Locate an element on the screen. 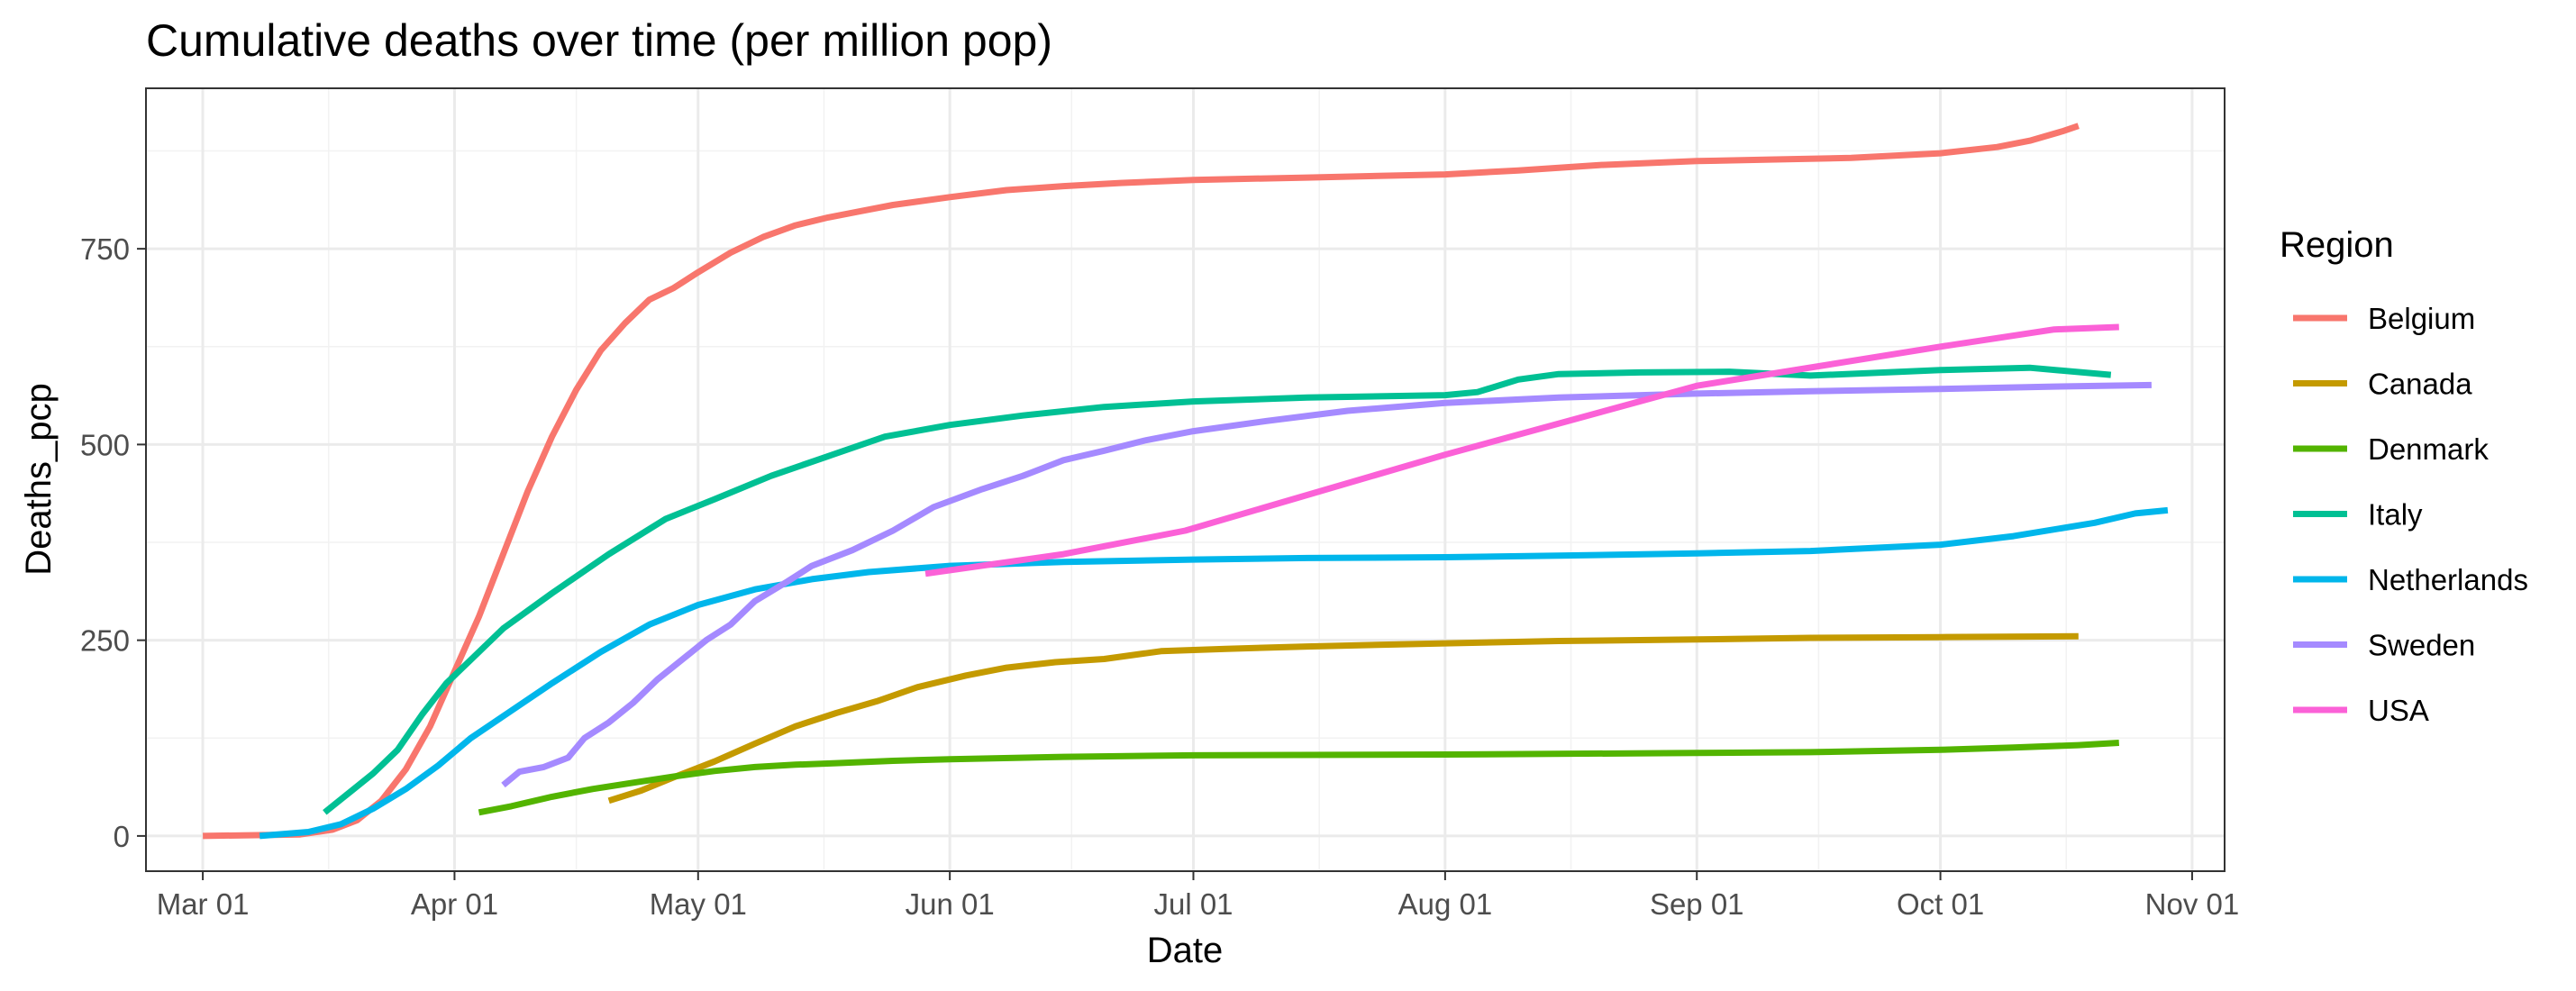 This screenshot has width=2576, height=991. x-tick-label: Jun 01 is located at coordinates (950, 904).